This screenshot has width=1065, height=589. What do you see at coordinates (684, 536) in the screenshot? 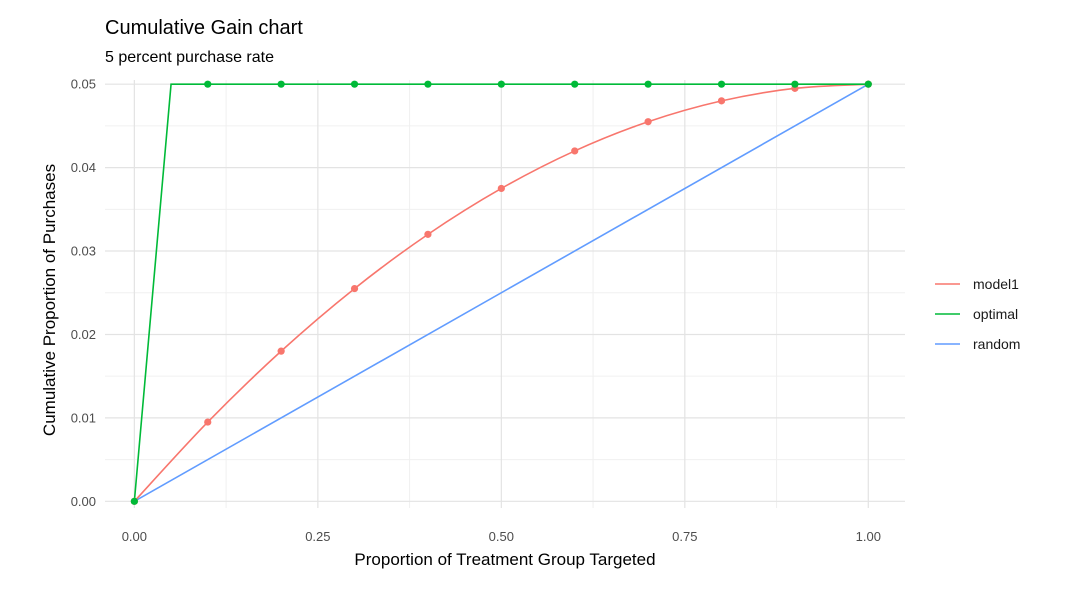
I see `x-tick-label: 0.75` at bounding box center [684, 536].